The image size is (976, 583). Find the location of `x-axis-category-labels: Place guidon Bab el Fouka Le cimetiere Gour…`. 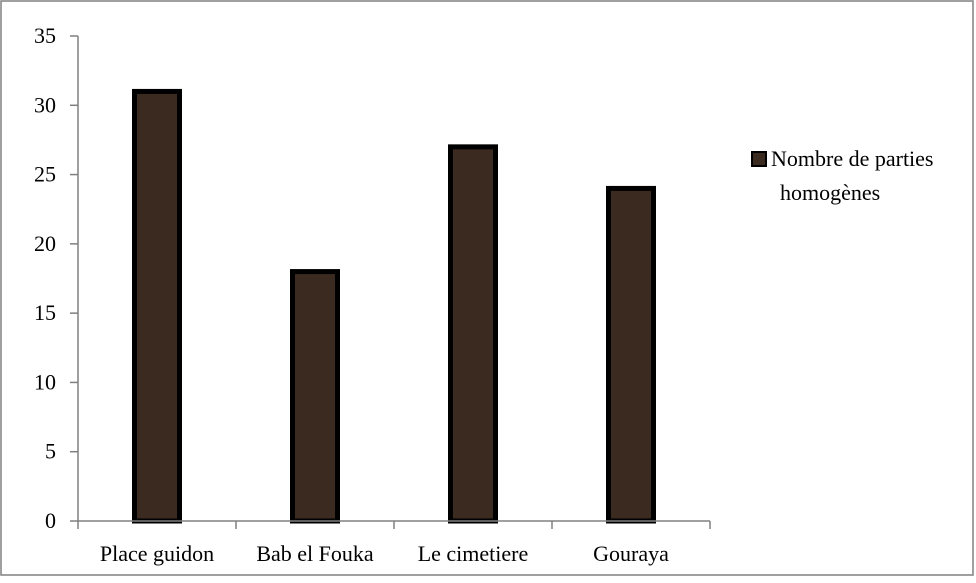

x-axis-category-labels: Place guidon Bab el Fouka Le cimetiere Gour… is located at coordinates (384, 553).